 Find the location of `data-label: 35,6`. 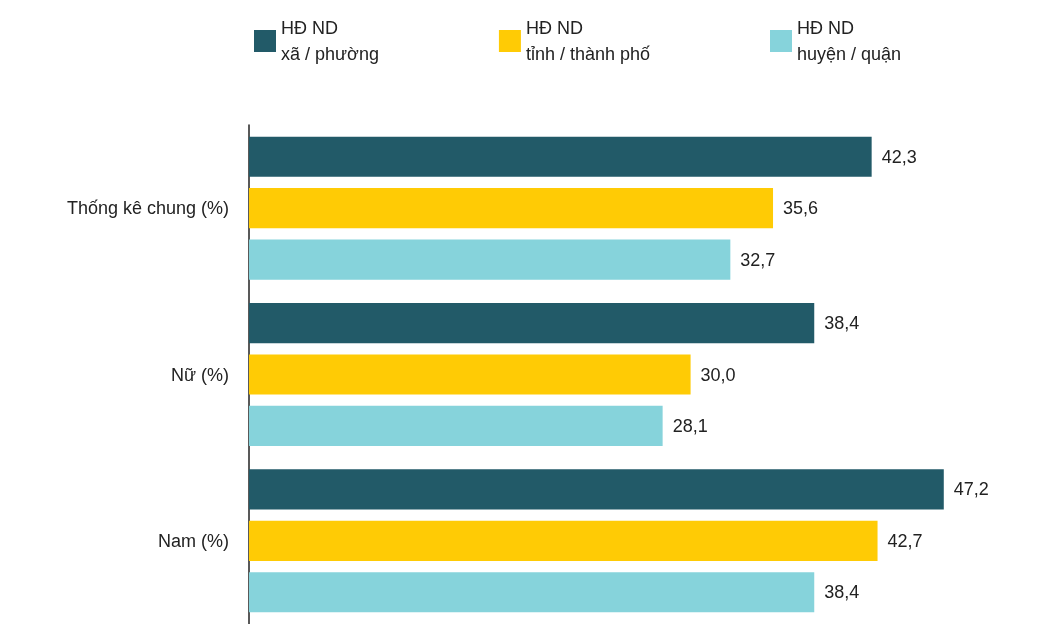

data-label: 35,6 is located at coordinates (801, 208).